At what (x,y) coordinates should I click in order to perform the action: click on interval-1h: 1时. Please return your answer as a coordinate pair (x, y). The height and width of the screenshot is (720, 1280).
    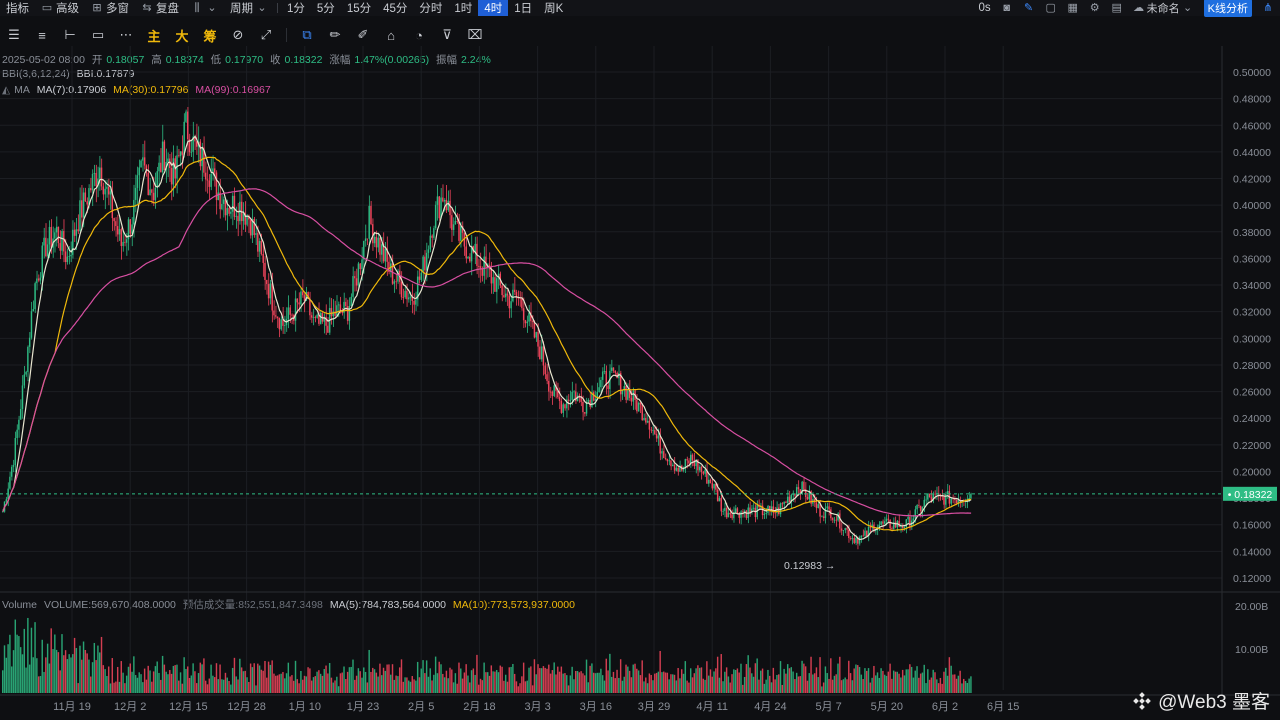
    Looking at the image, I should click on (463, 8).